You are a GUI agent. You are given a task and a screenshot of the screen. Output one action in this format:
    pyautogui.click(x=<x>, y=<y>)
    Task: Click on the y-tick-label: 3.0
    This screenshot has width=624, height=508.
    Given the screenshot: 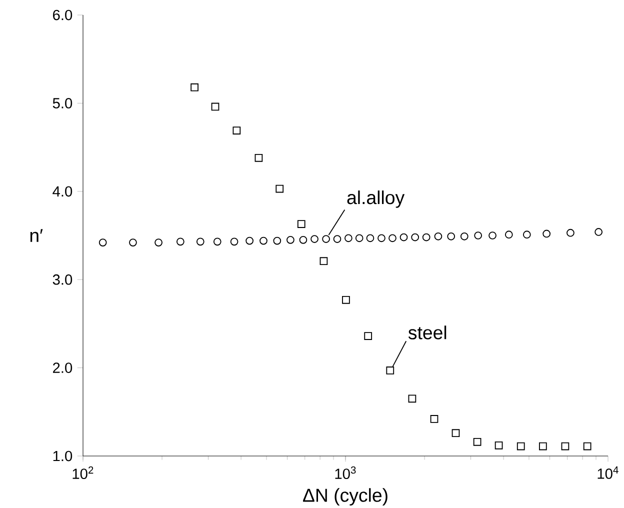 What is the action you would take?
    pyautogui.click(x=62, y=279)
    